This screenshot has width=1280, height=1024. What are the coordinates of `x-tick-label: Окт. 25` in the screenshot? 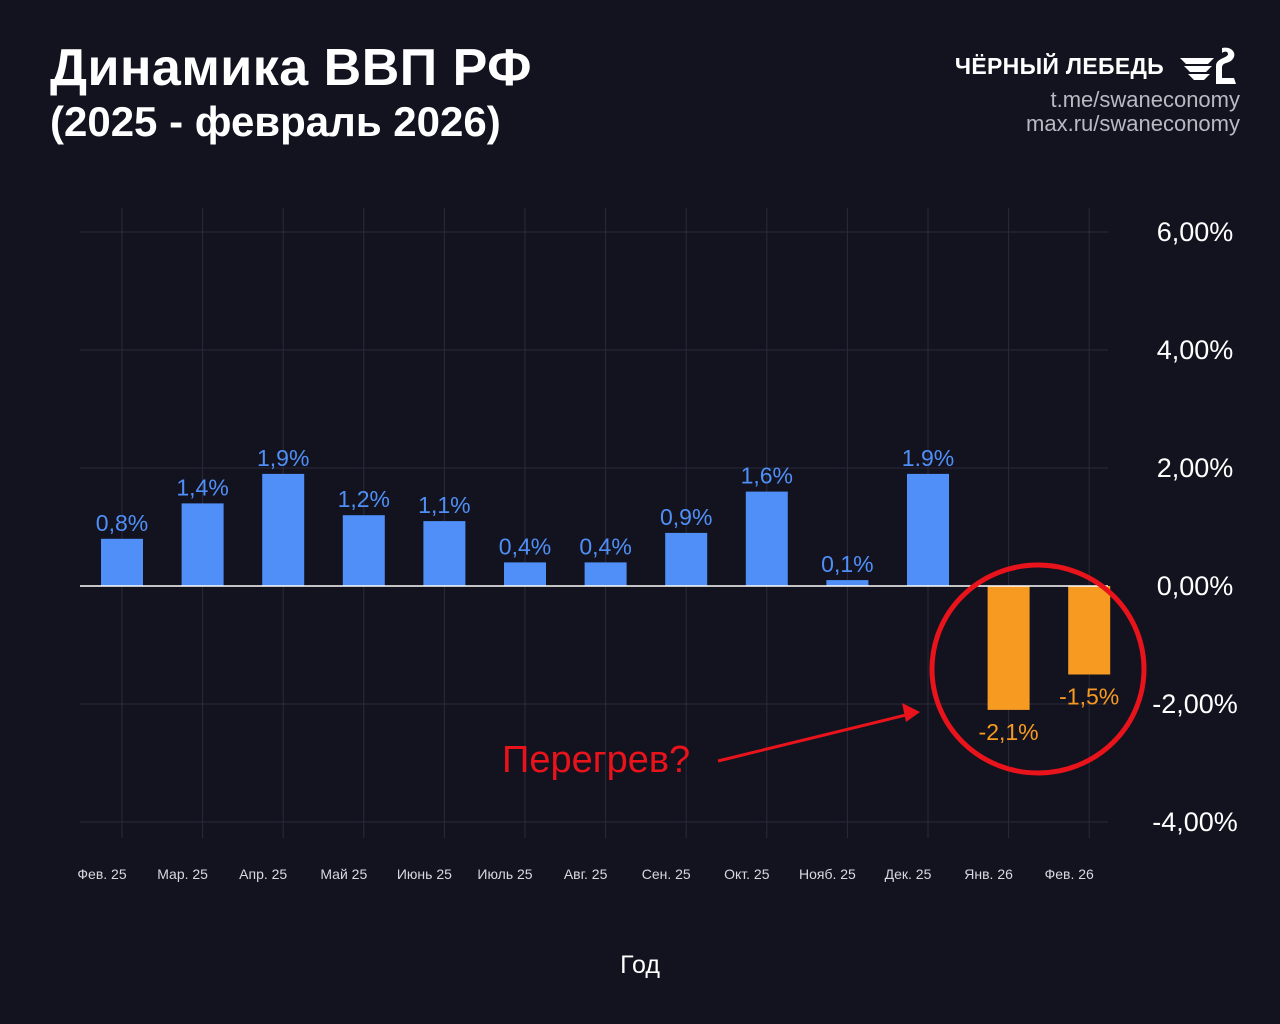 It's located at (747, 874).